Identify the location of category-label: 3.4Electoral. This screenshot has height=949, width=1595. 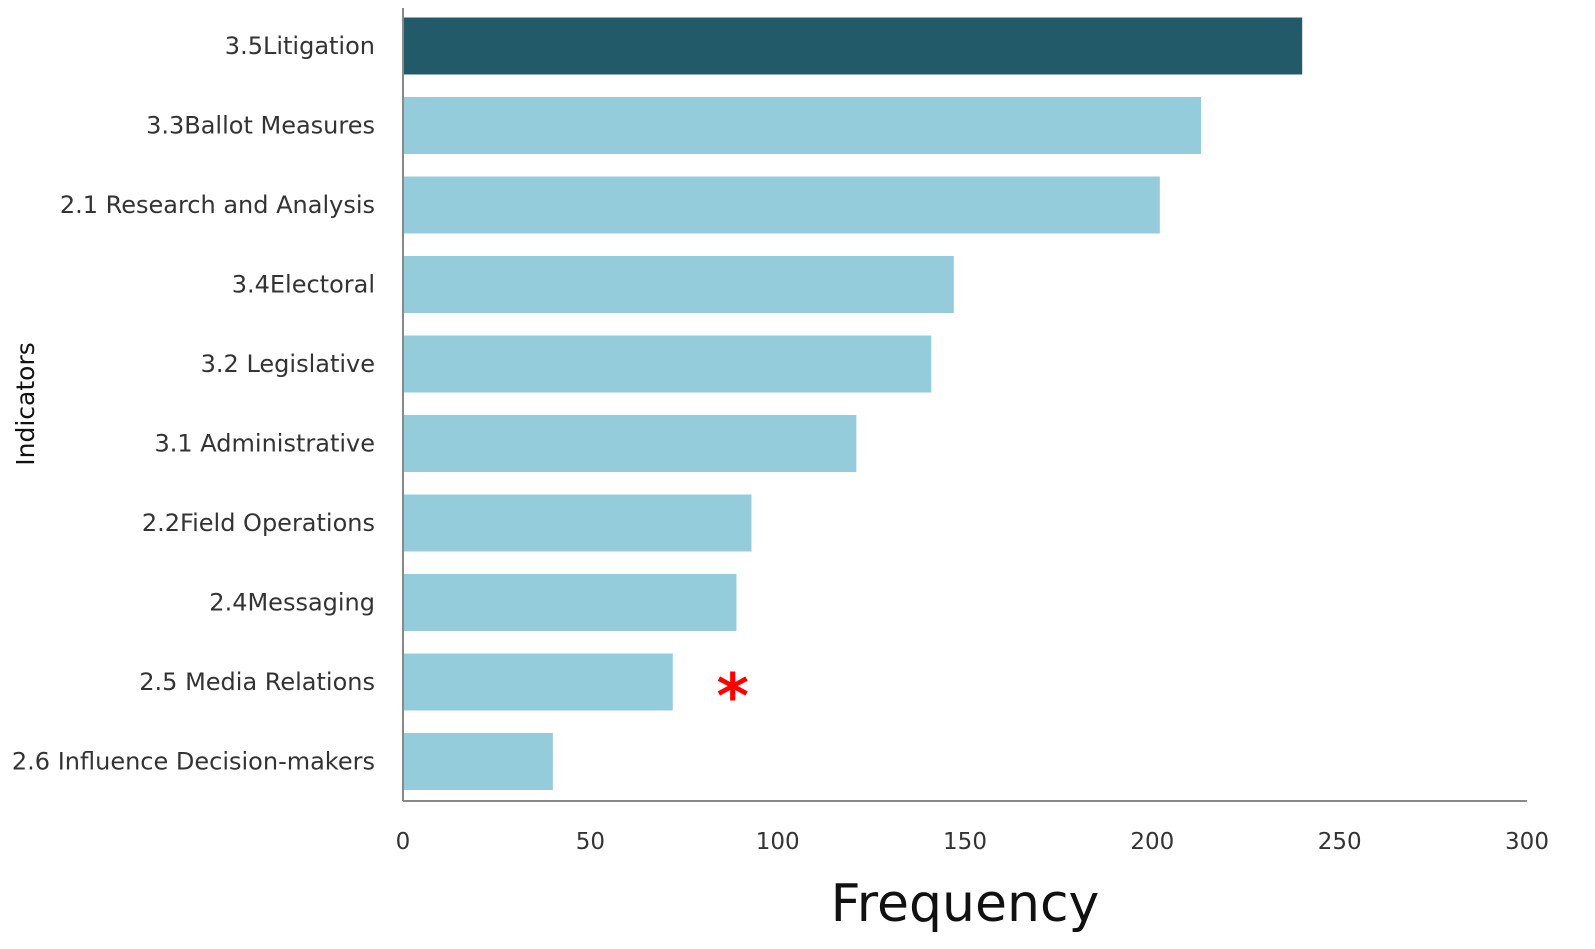
(303, 285).